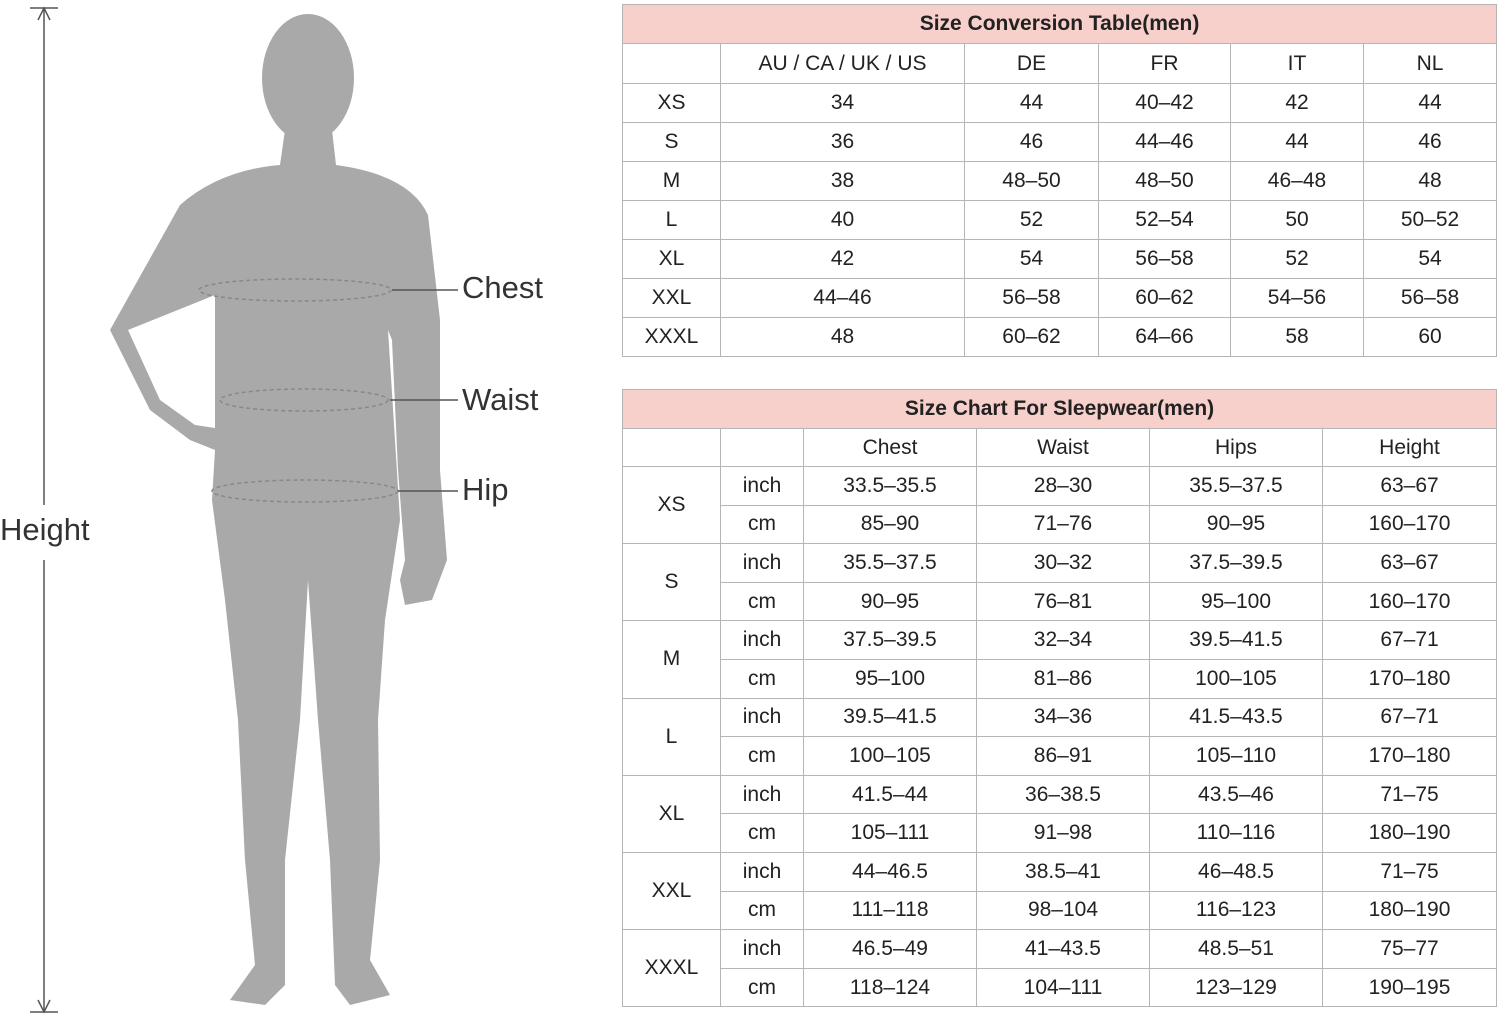  I want to click on measure-row: XL inch 41.5–44 36–38.5 43.5–46 71–75, so click(1060, 813).